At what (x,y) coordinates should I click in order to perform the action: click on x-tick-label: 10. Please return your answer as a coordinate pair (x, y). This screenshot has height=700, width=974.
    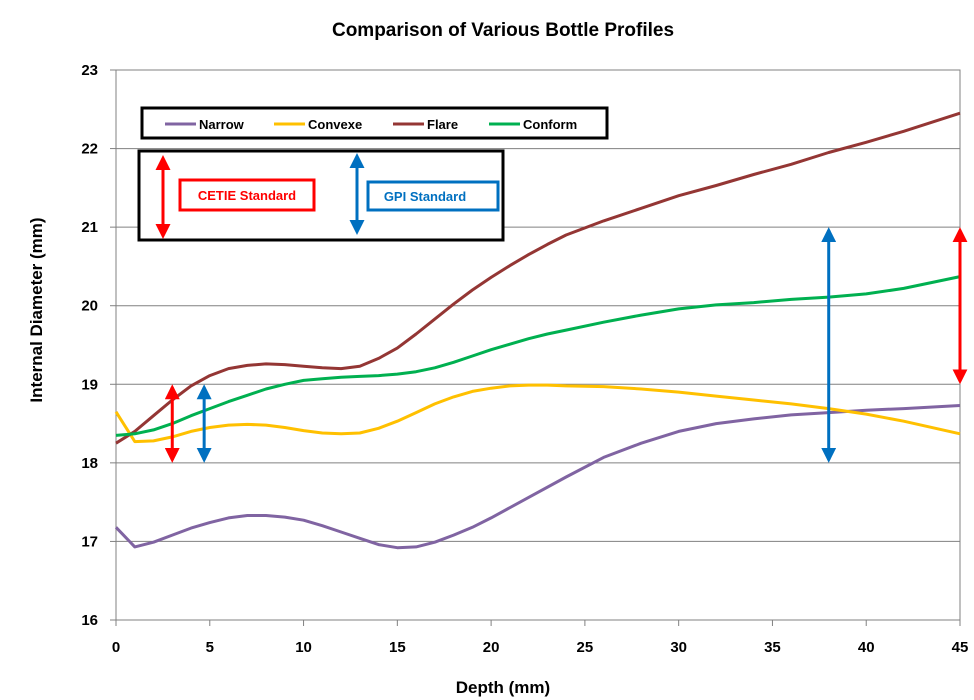
    Looking at the image, I should click on (303, 647).